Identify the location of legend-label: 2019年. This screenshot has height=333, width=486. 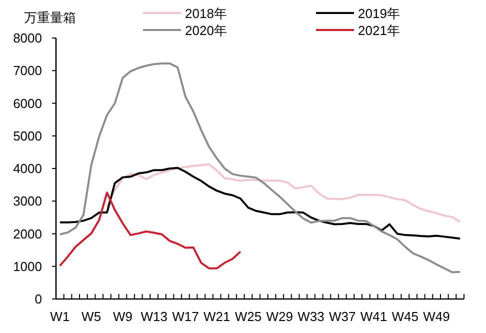
(379, 13).